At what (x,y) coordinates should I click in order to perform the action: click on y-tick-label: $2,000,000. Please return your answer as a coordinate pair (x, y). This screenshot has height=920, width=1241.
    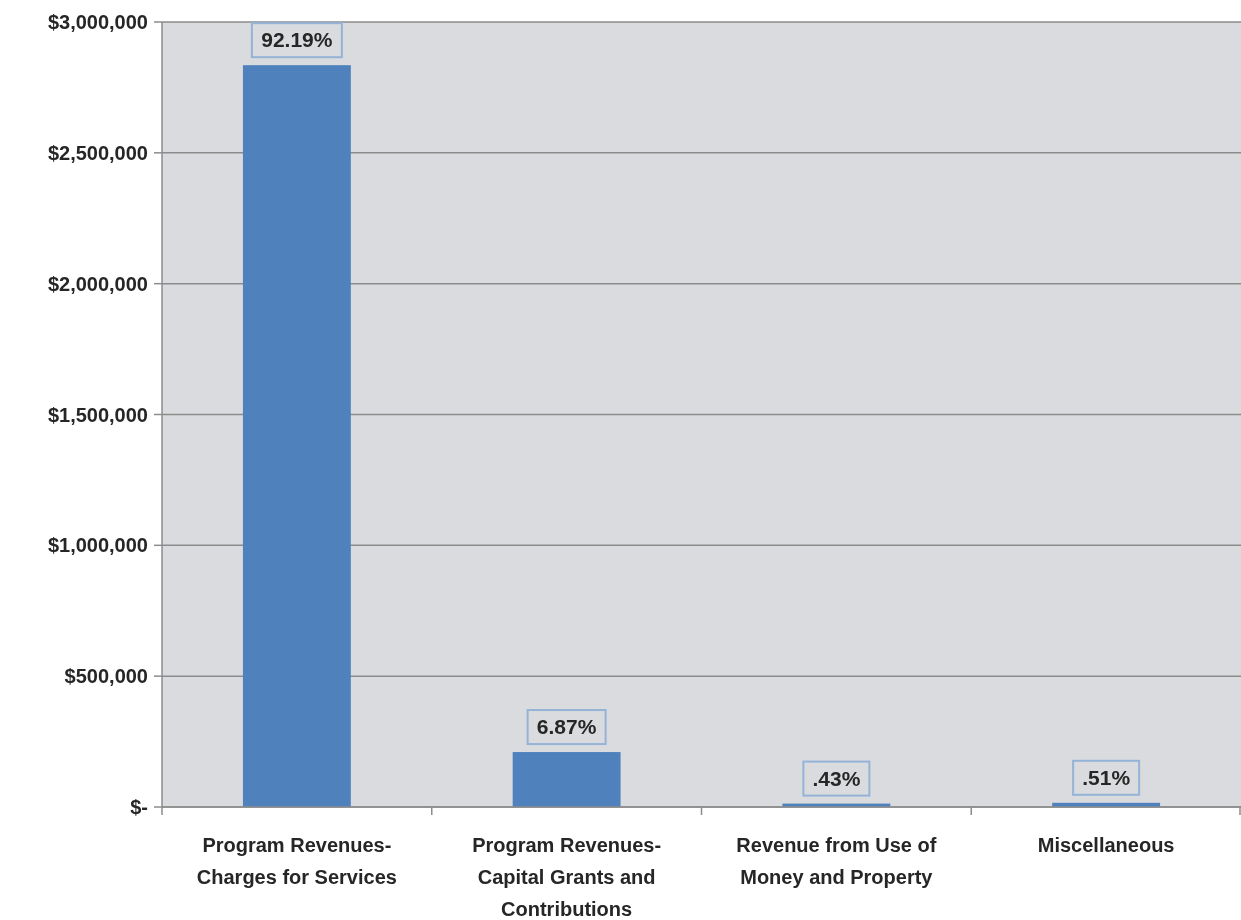
    Looking at the image, I should click on (97, 283).